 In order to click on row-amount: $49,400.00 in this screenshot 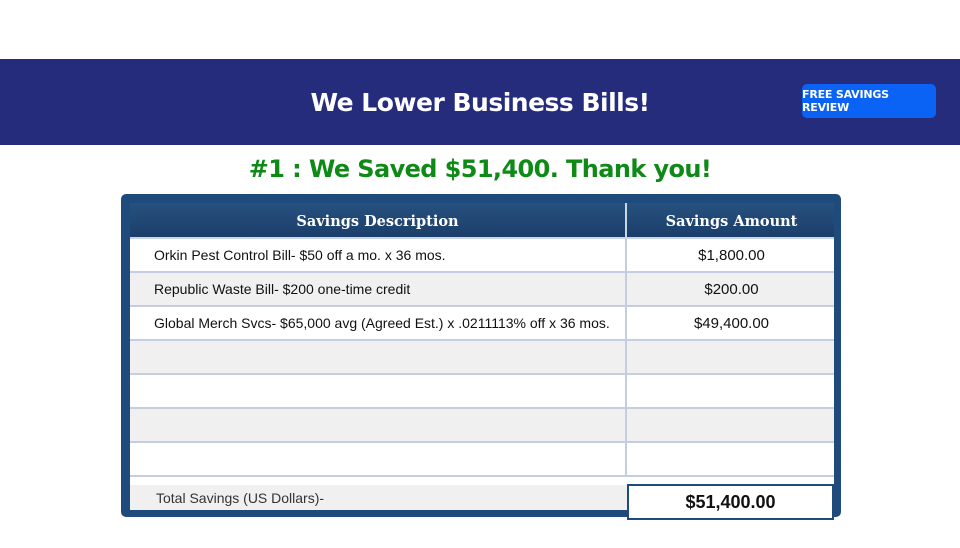, I will do `click(731, 323)`.